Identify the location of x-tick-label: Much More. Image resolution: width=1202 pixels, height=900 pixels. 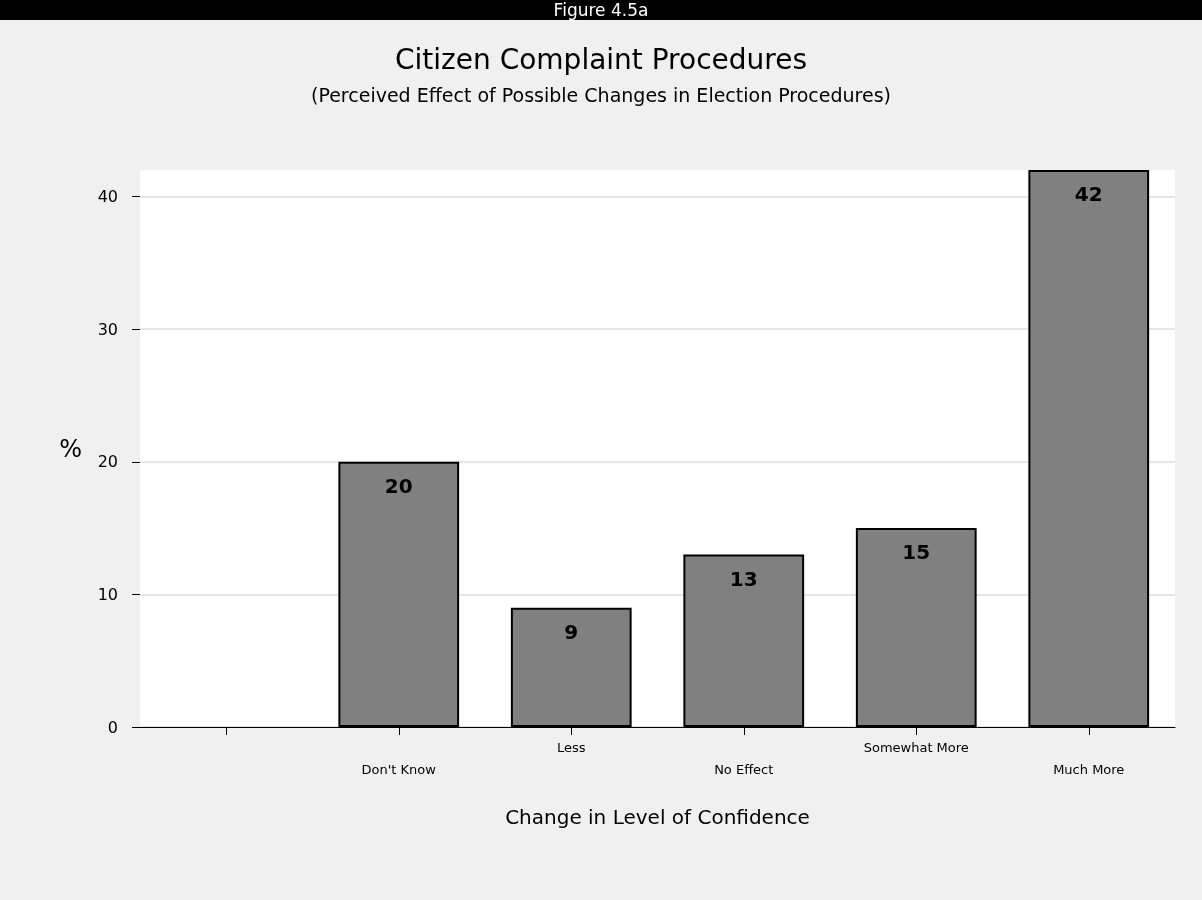
(1089, 769).